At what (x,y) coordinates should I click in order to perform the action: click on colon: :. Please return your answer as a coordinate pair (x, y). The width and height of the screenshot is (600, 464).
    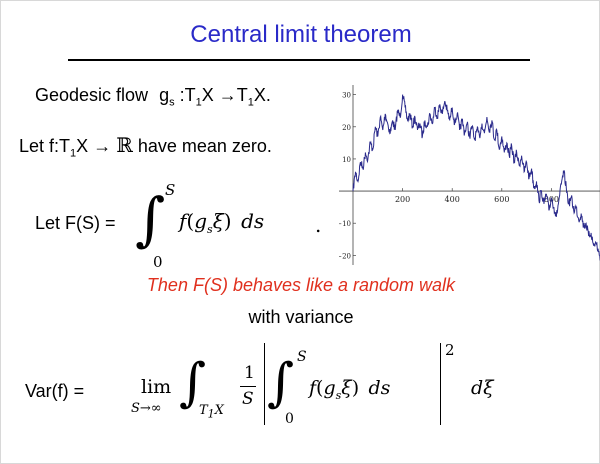
    Looking at the image, I should click on (182, 95).